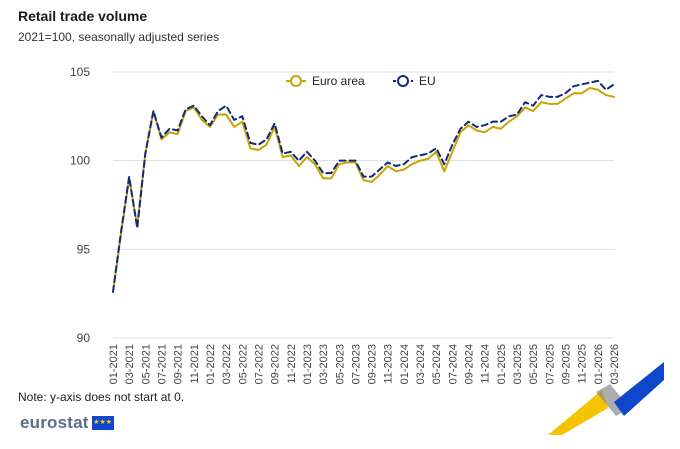 The width and height of the screenshot is (680, 449). Describe the element at coordinates (486, 364) in the screenshot. I see `x-tick-label: 11-2024` at that location.